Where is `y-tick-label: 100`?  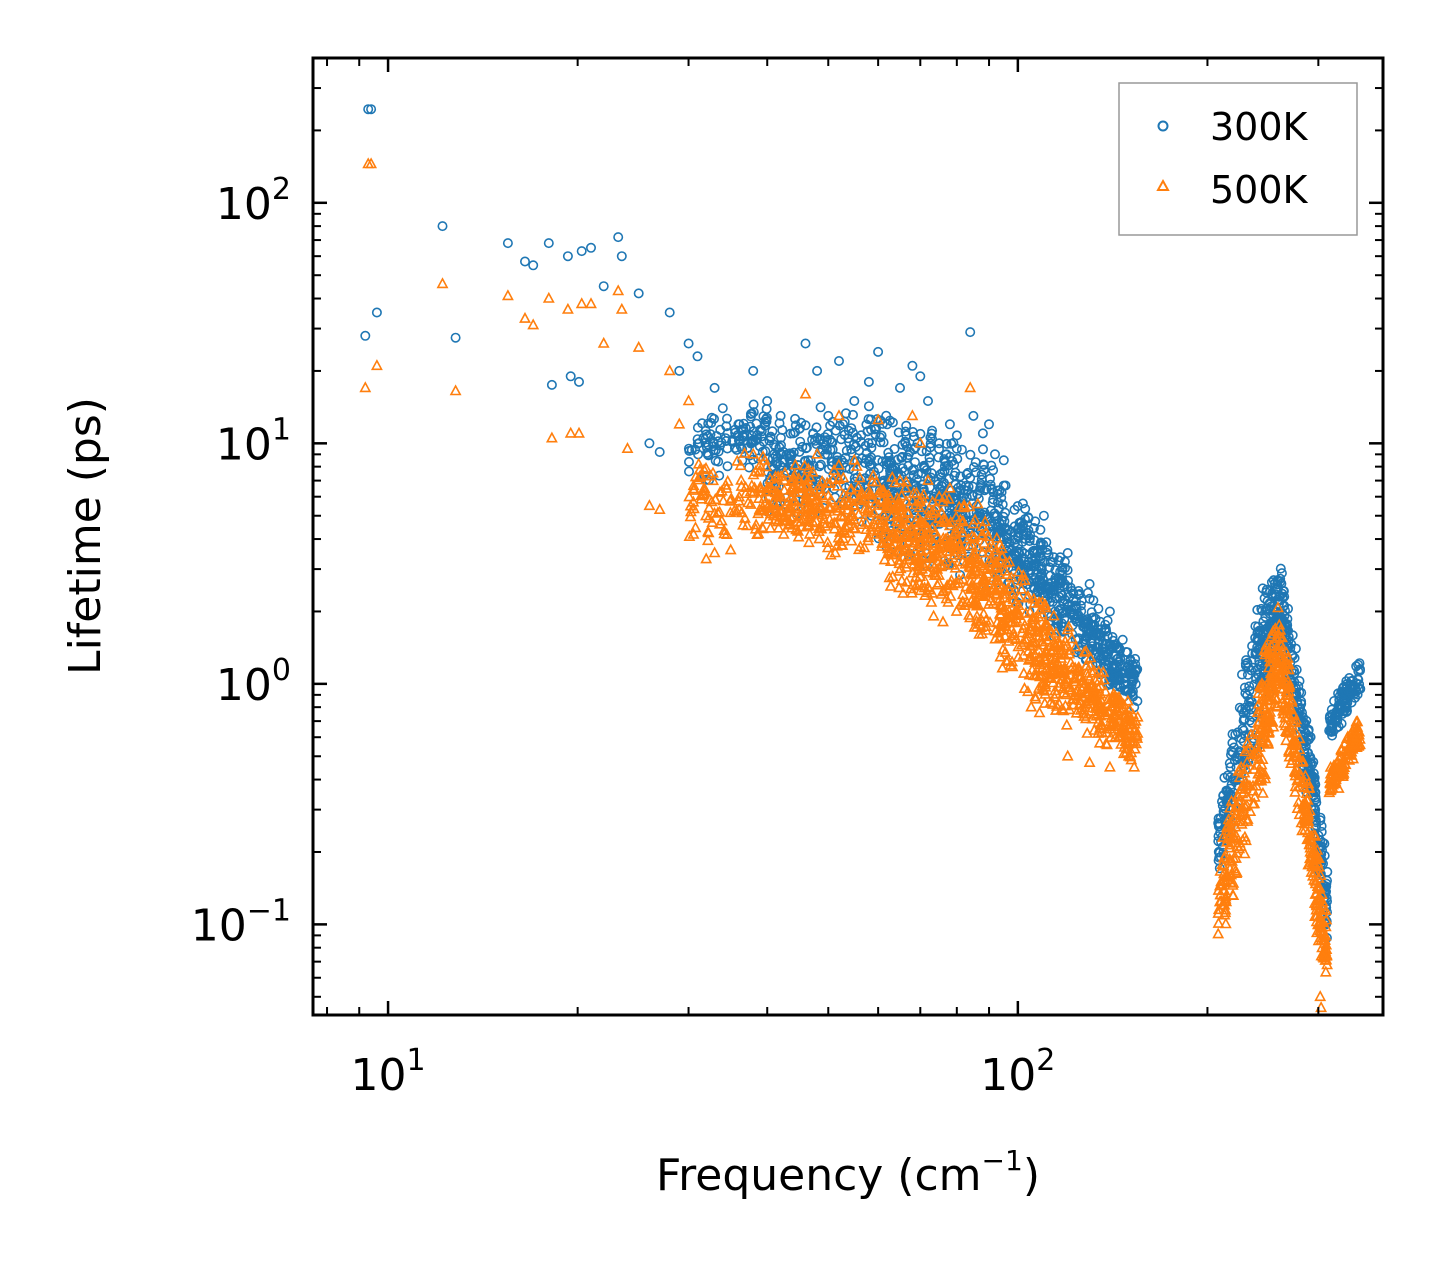
y-tick-label: 100 is located at coordinates (253, 682).